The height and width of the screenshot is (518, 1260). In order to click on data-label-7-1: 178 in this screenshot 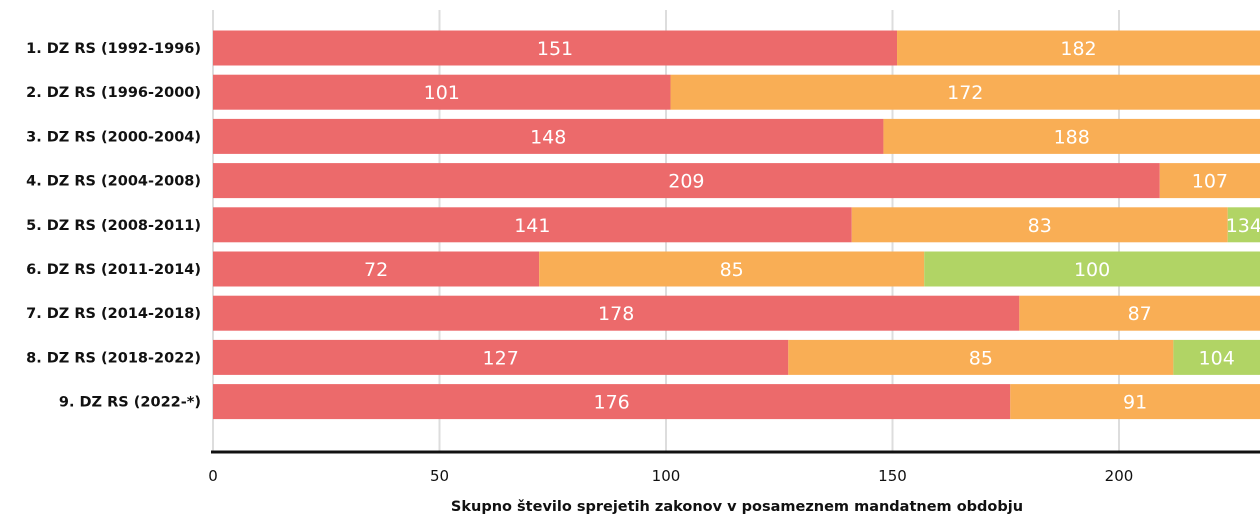, I will do `click(616, 314)`.